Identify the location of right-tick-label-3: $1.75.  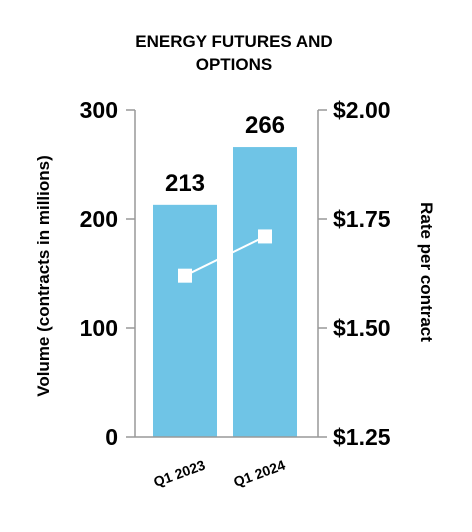
(362, 219).